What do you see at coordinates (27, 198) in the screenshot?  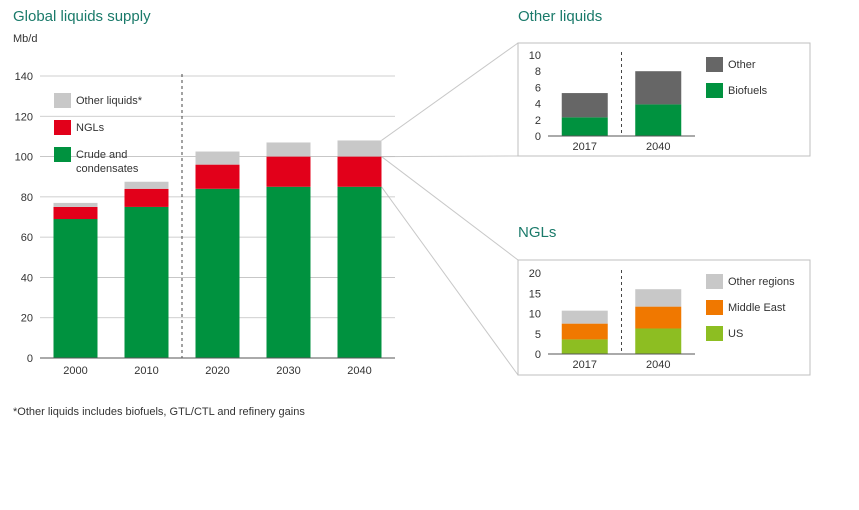 I see `y-tick-label: 80` at bounding box center [27, 198].